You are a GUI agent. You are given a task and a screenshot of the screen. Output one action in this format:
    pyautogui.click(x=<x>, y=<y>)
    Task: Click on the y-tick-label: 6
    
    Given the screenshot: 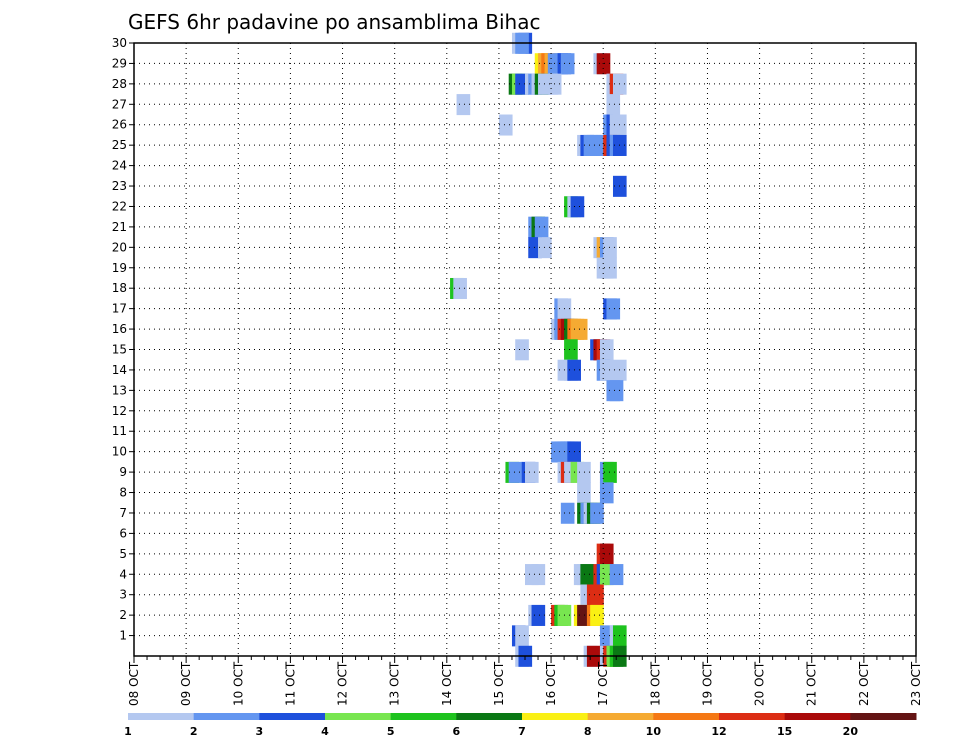 What is the action you would take?
    pyautogui.click(x=123, y=533)
    